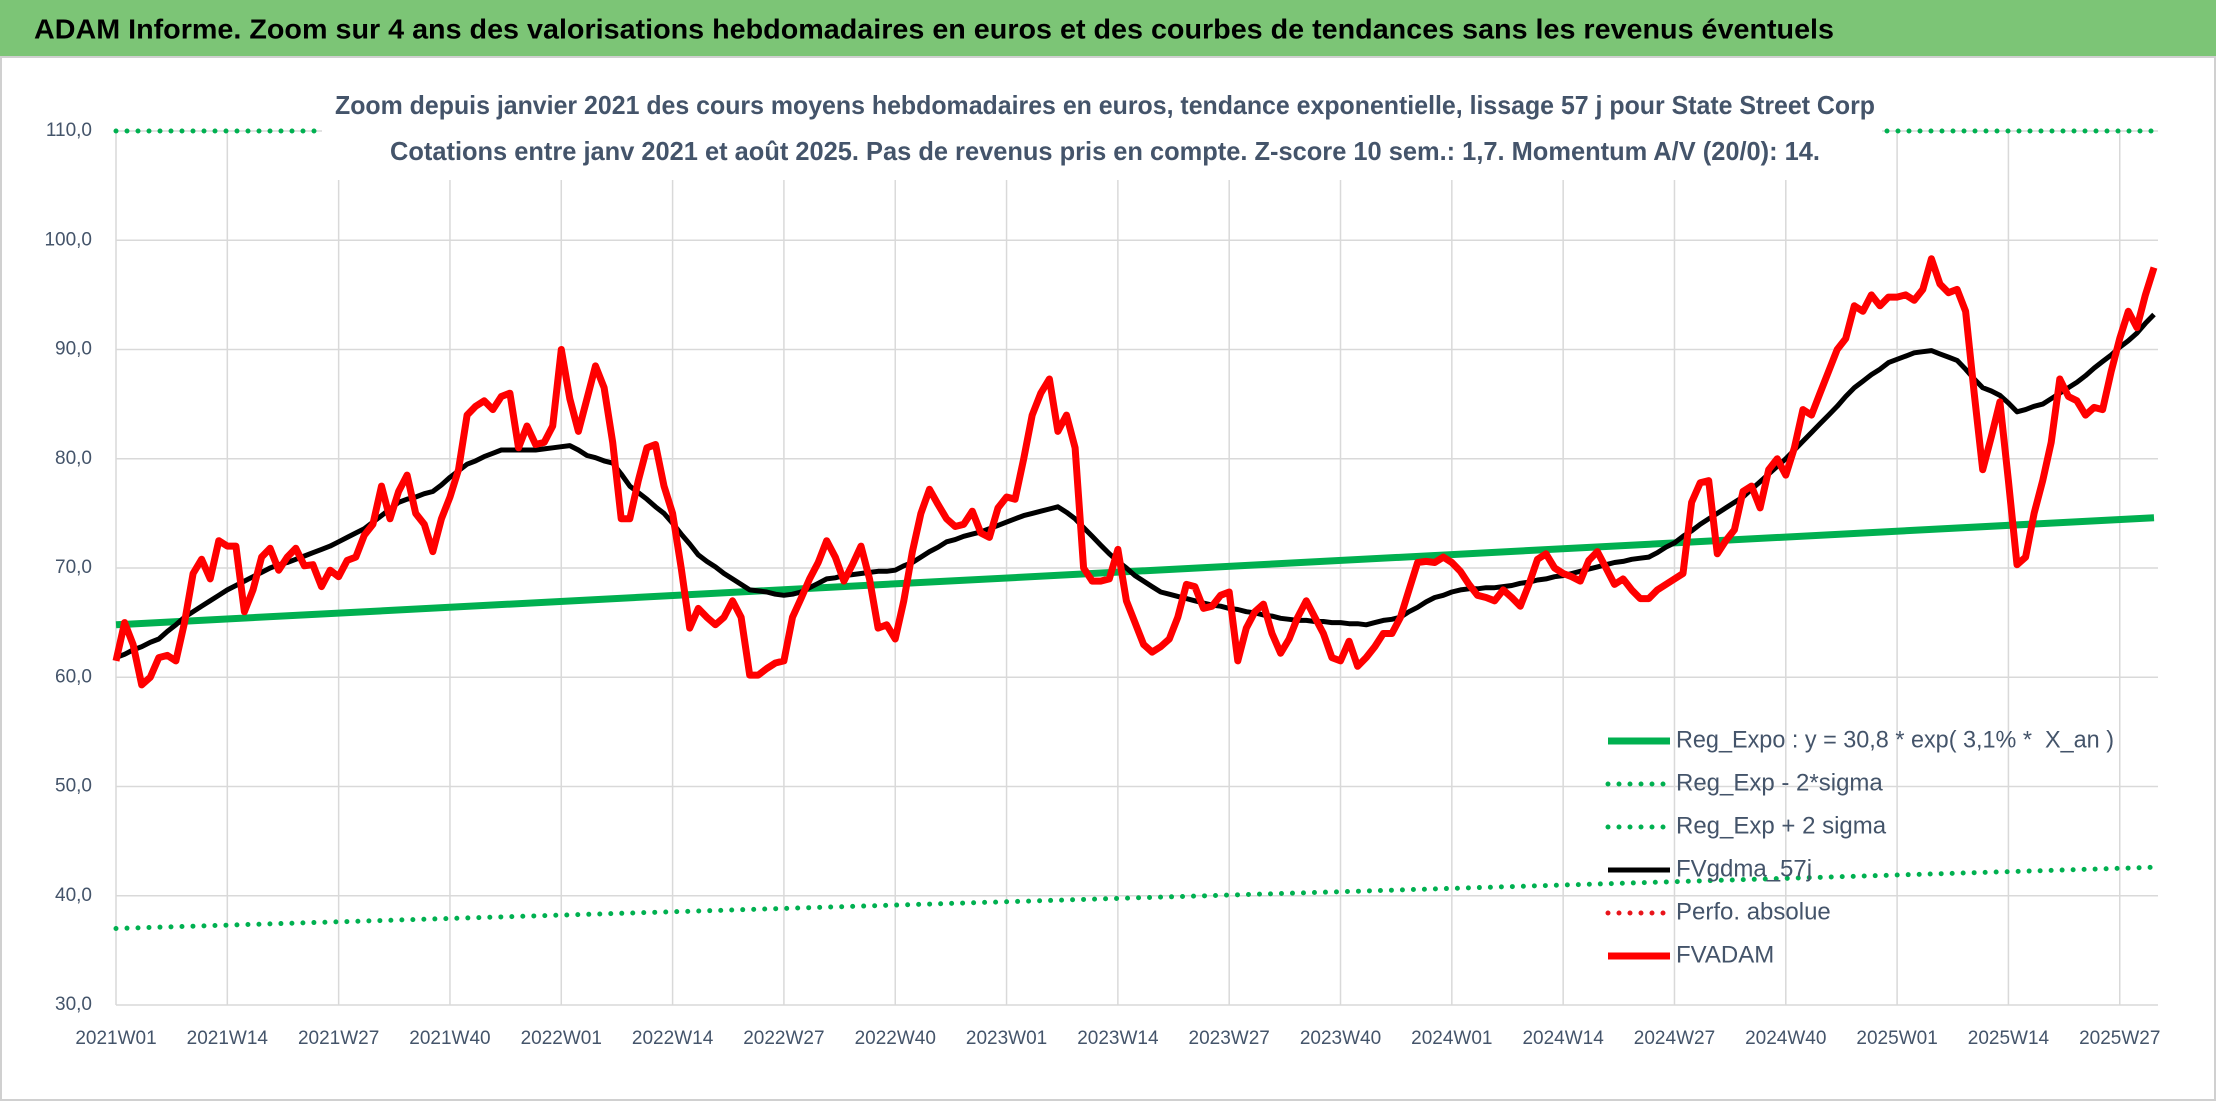 Image resolution: width=2216 pixels, height=1102 pixels. What do you see at coordinates (1340, 1038) in the screenshot?
I see `x-tick-label: 2023W40` at bounding box center [1340, 1038].